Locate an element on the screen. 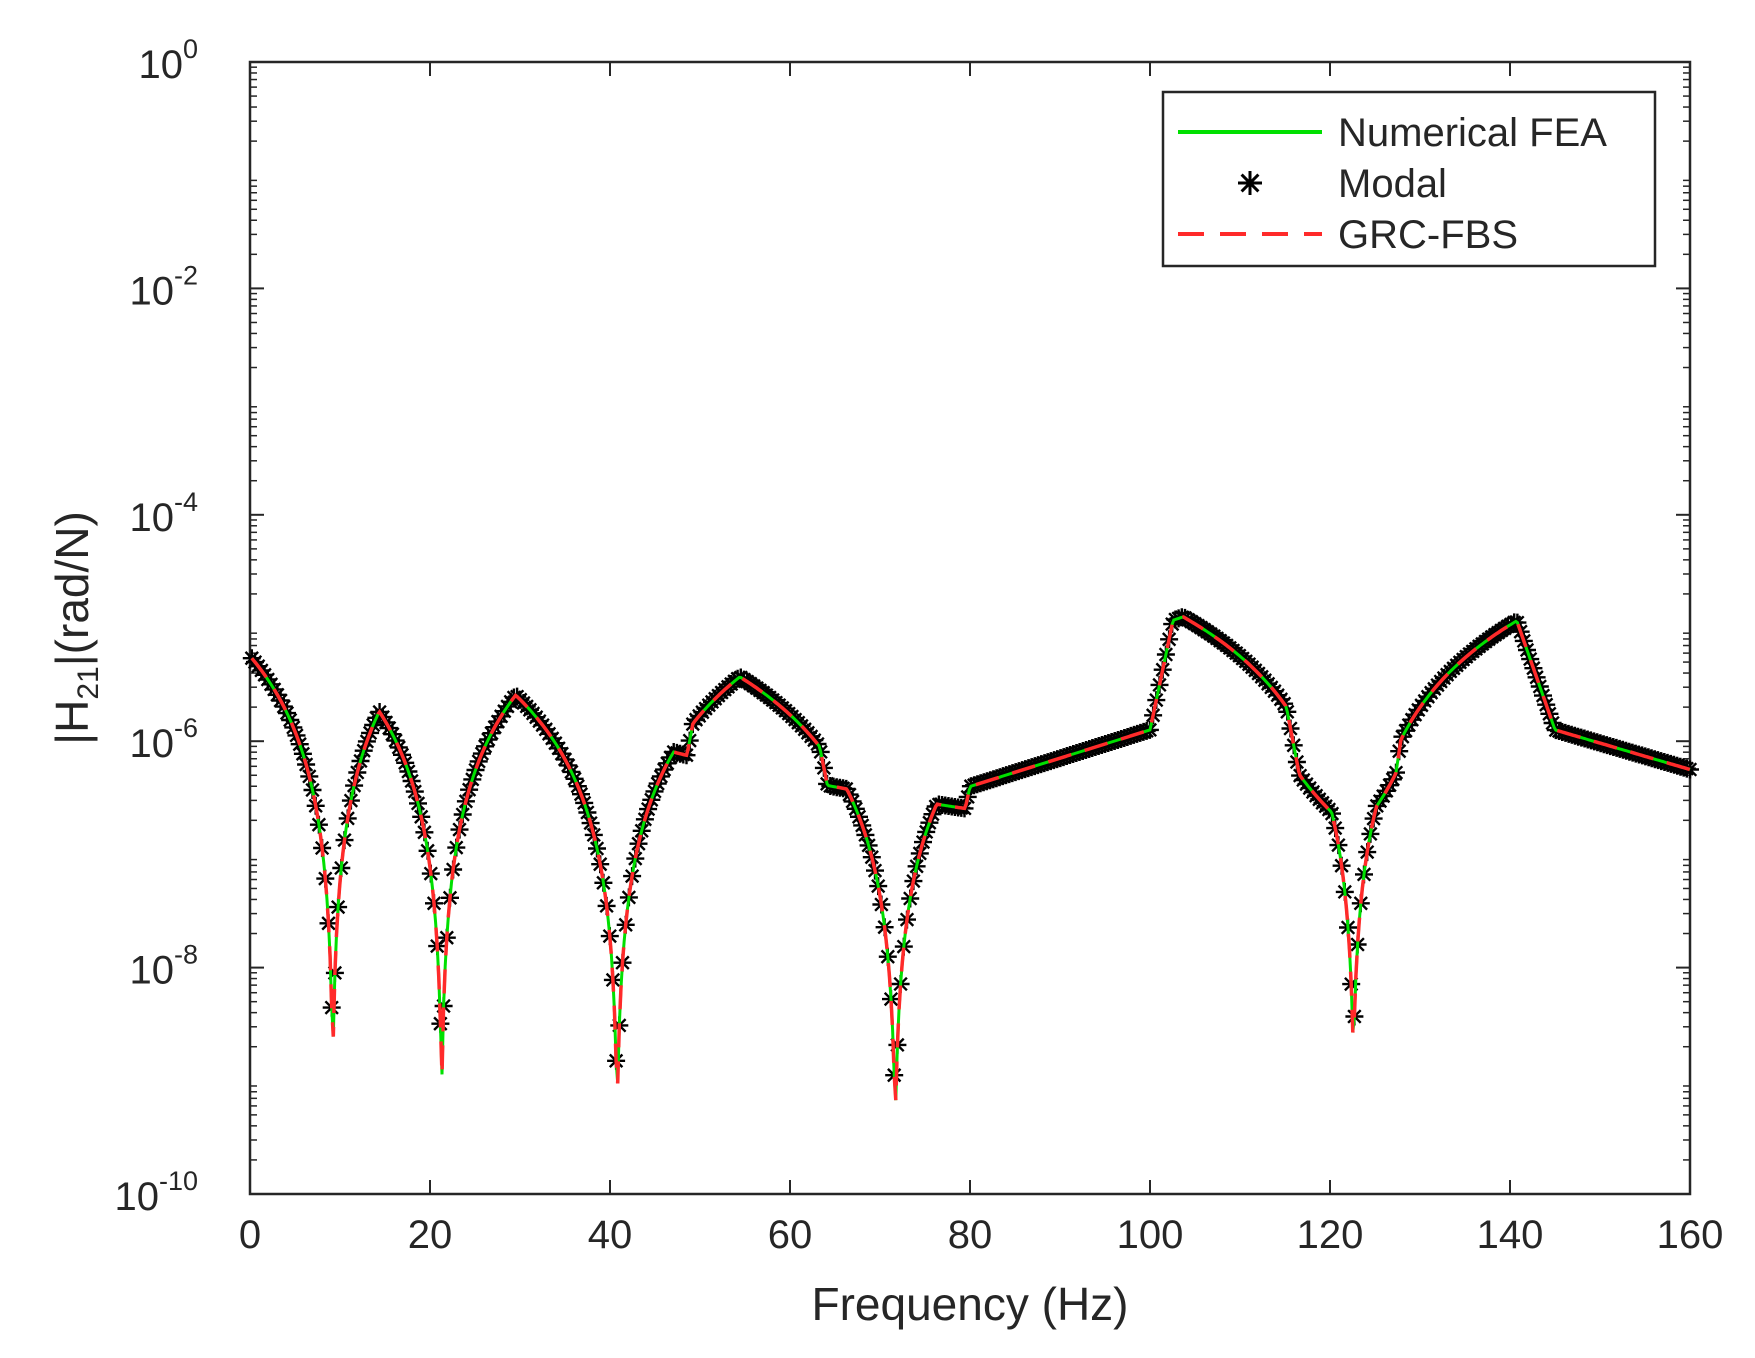 This screenshot has width=1755, height=1358. y-tick-label: 10⁻¹⁰ is located at coordinates (156, 1192).